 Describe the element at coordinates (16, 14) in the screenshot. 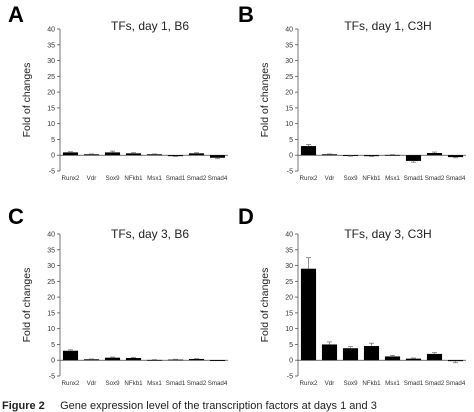

I see `panel-letter: A` at that location.